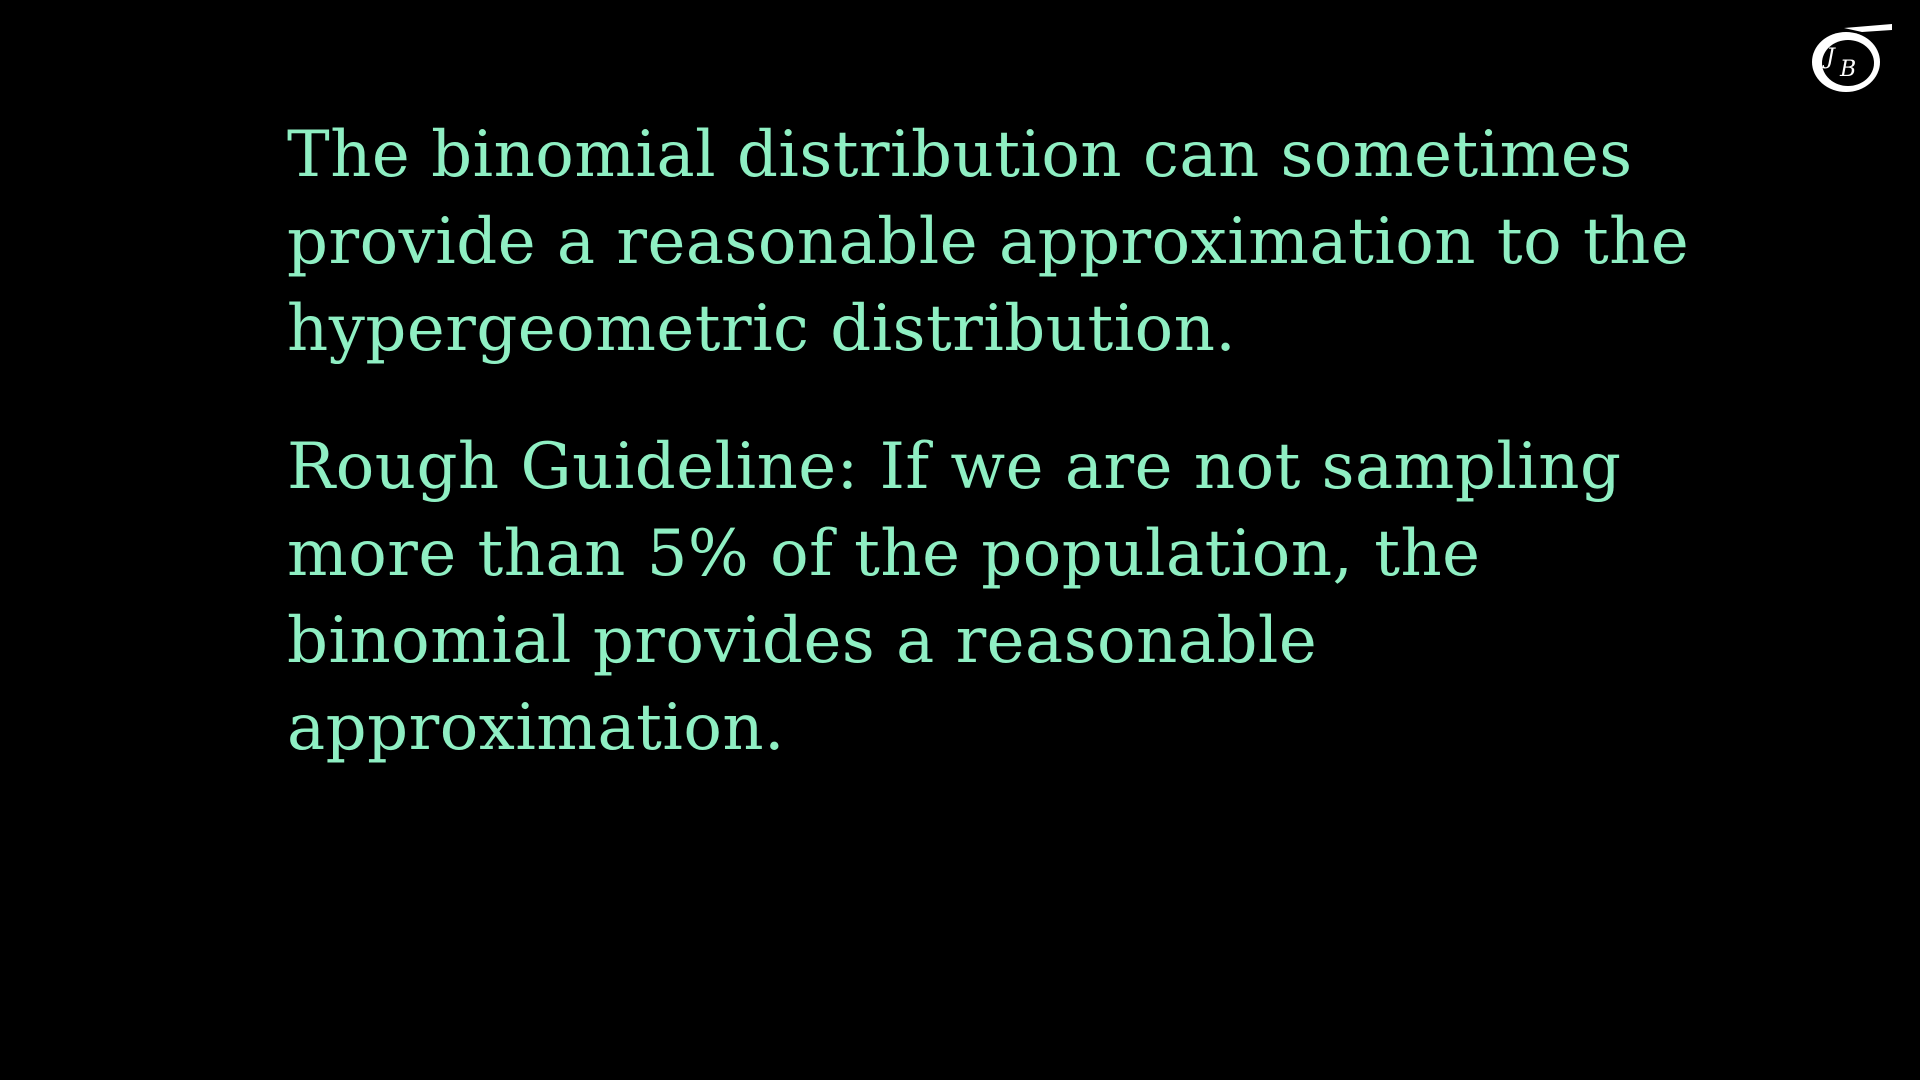  I want to click on svg-text: B, so click(1847, 69).